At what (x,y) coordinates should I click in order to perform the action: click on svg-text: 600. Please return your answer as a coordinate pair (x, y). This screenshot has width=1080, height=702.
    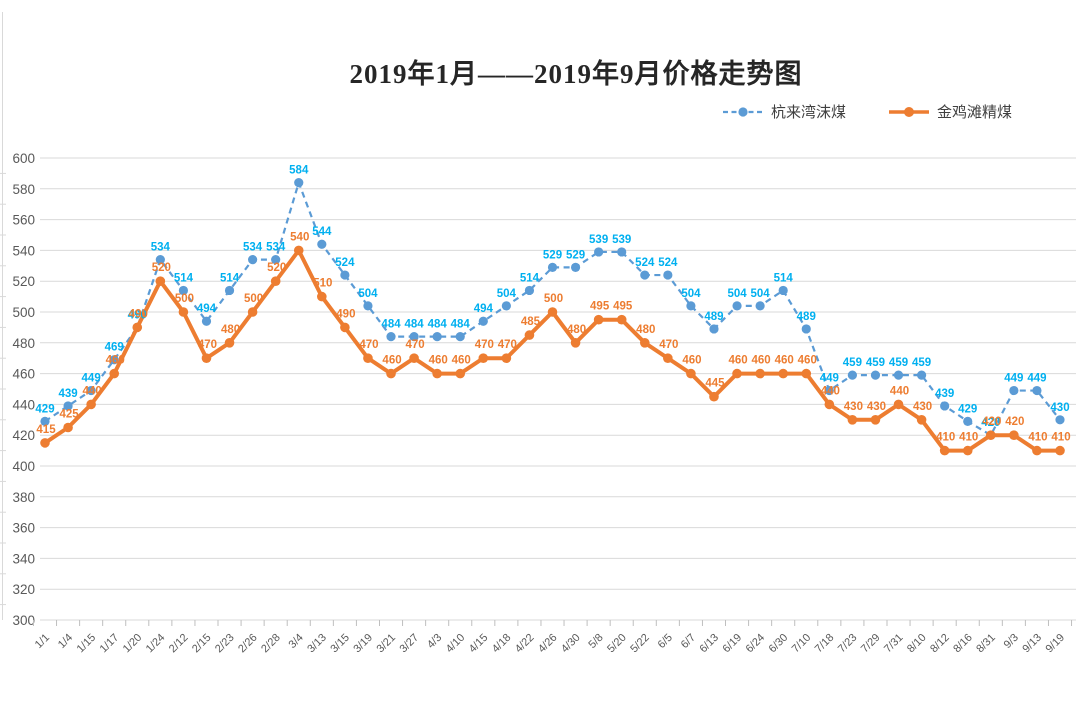
    Looking at the image, I should click on (23, 158).